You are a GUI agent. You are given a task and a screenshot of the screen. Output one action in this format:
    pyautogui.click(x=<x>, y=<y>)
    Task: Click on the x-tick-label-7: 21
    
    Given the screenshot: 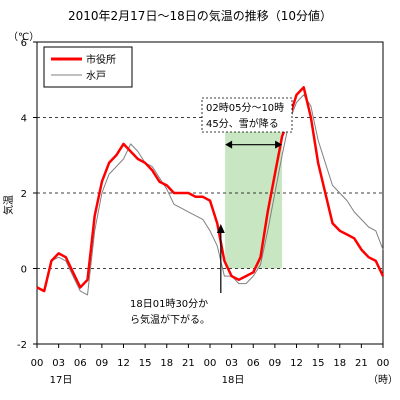 What is the action you would take?
    pyautogui.click(x=188, y=363)
    